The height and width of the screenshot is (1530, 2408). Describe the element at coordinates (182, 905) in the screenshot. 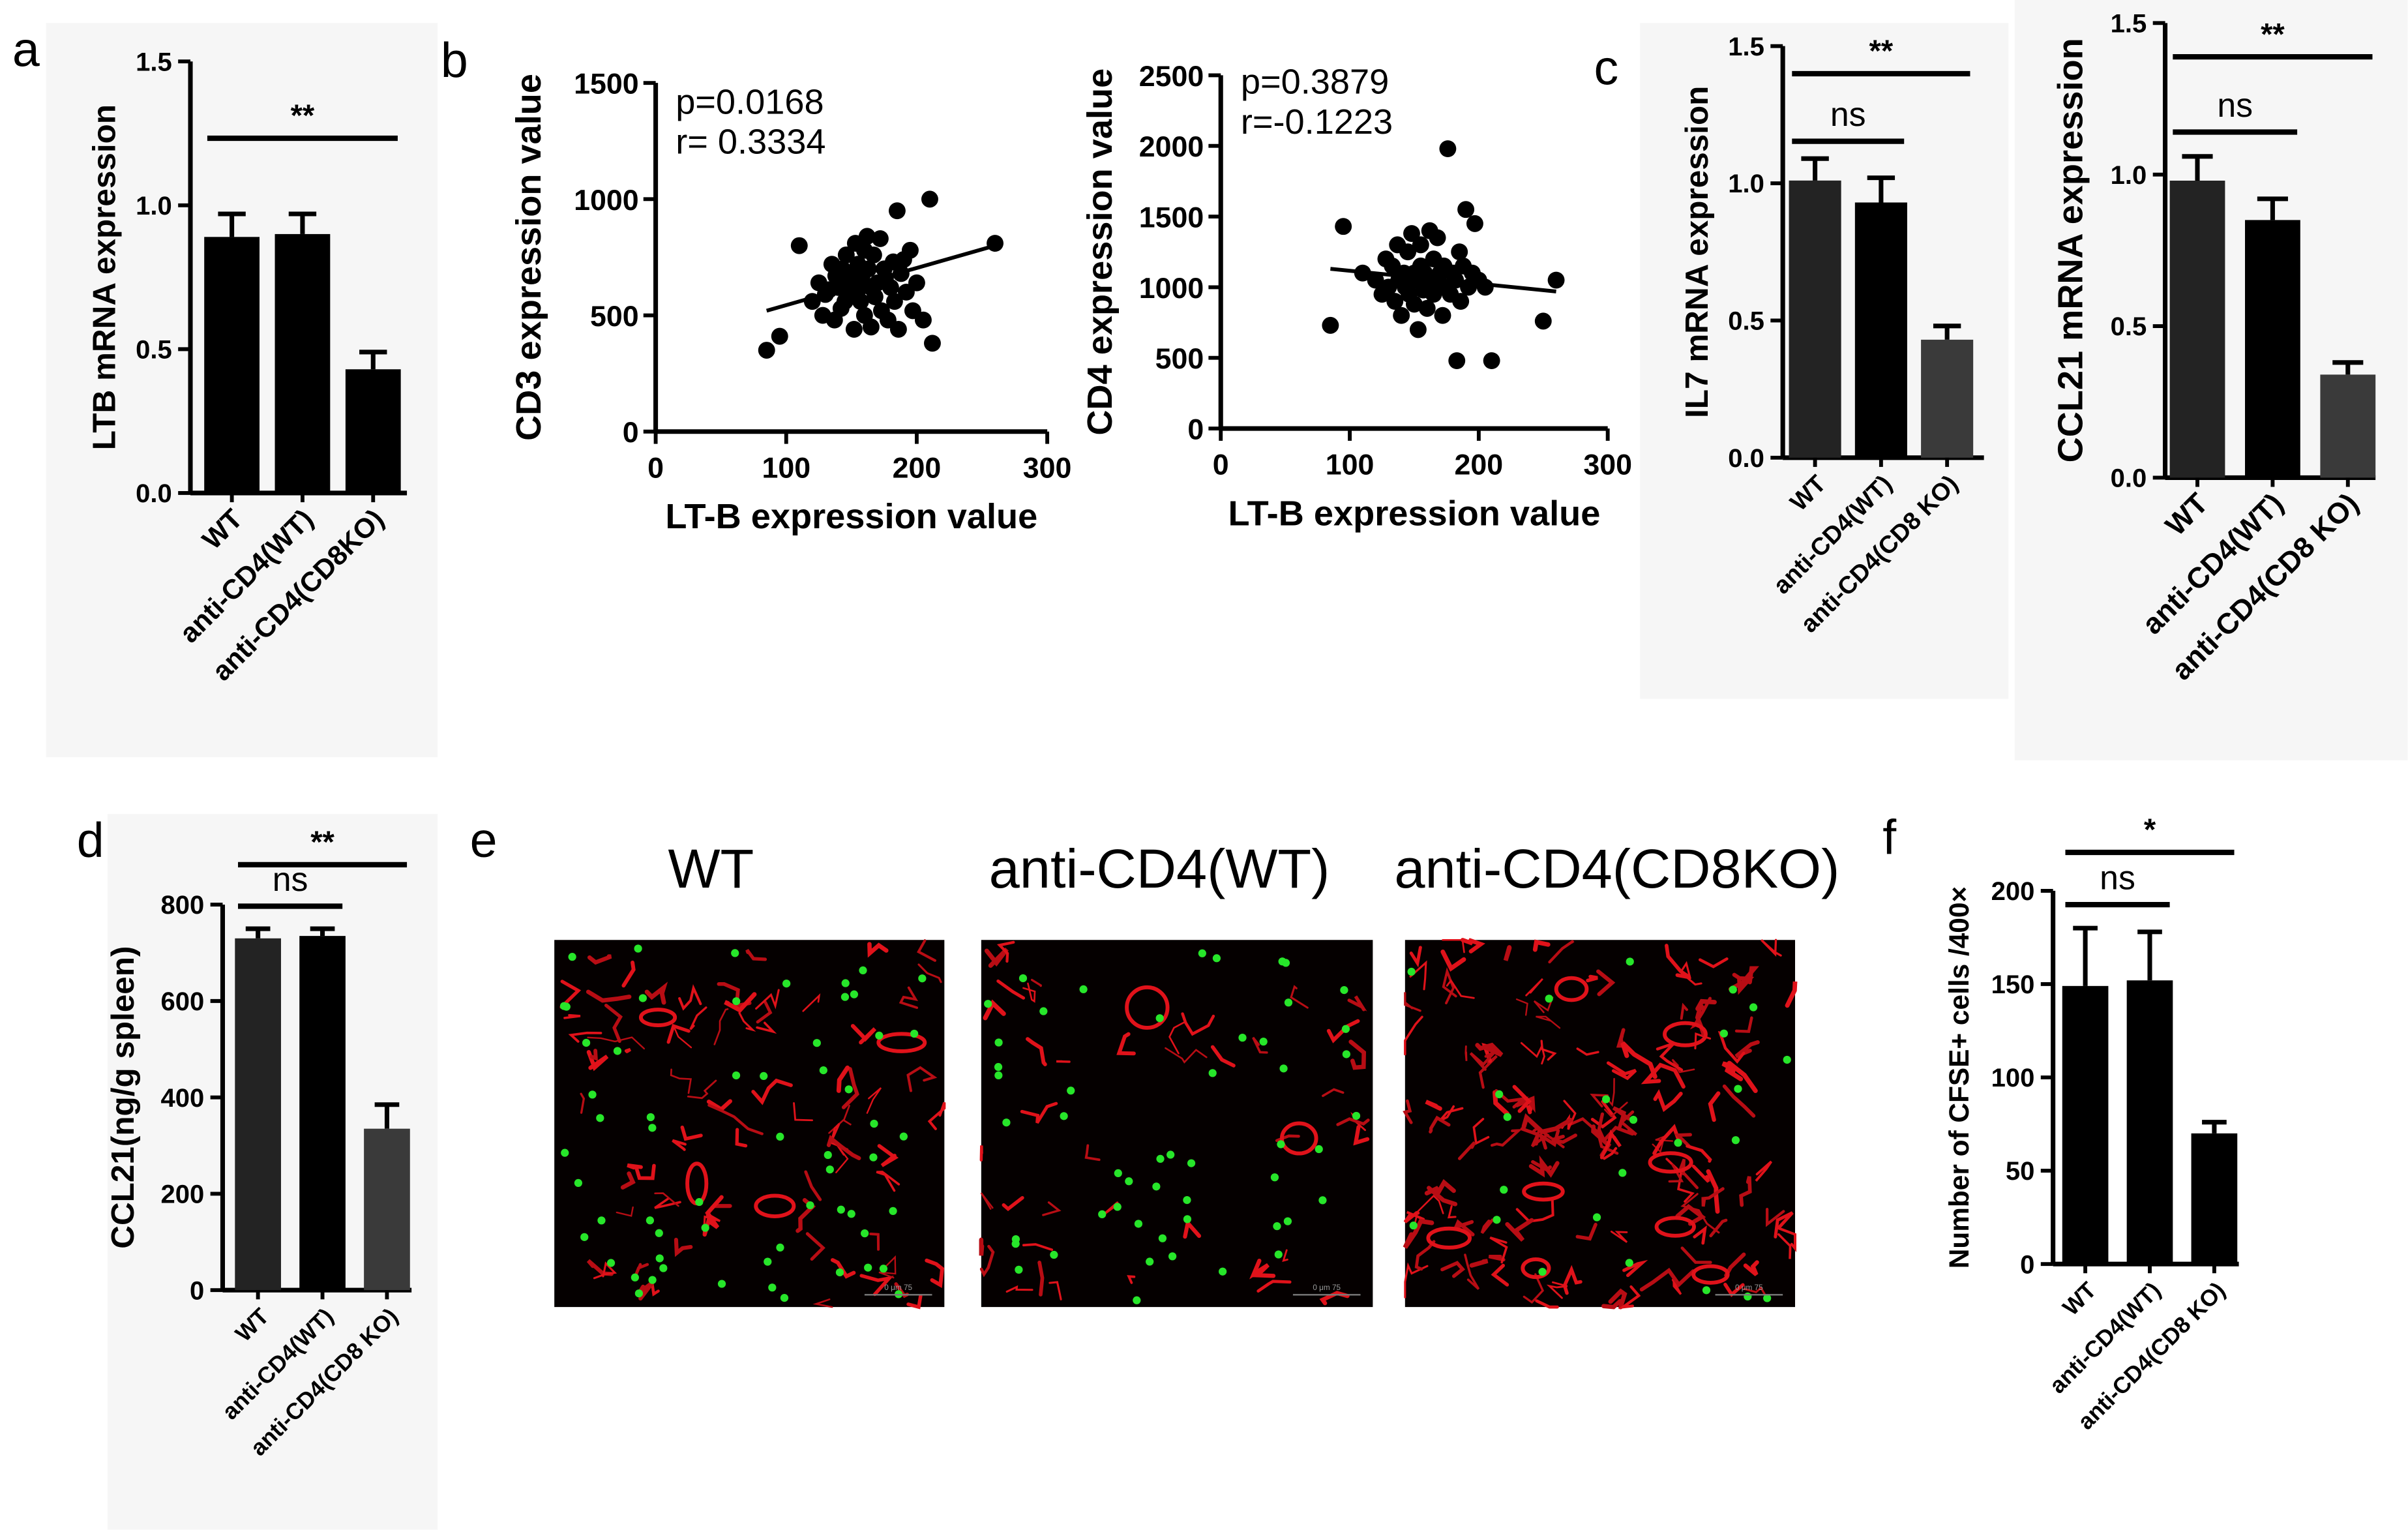

I see `y-tick-label: 800` at that location.